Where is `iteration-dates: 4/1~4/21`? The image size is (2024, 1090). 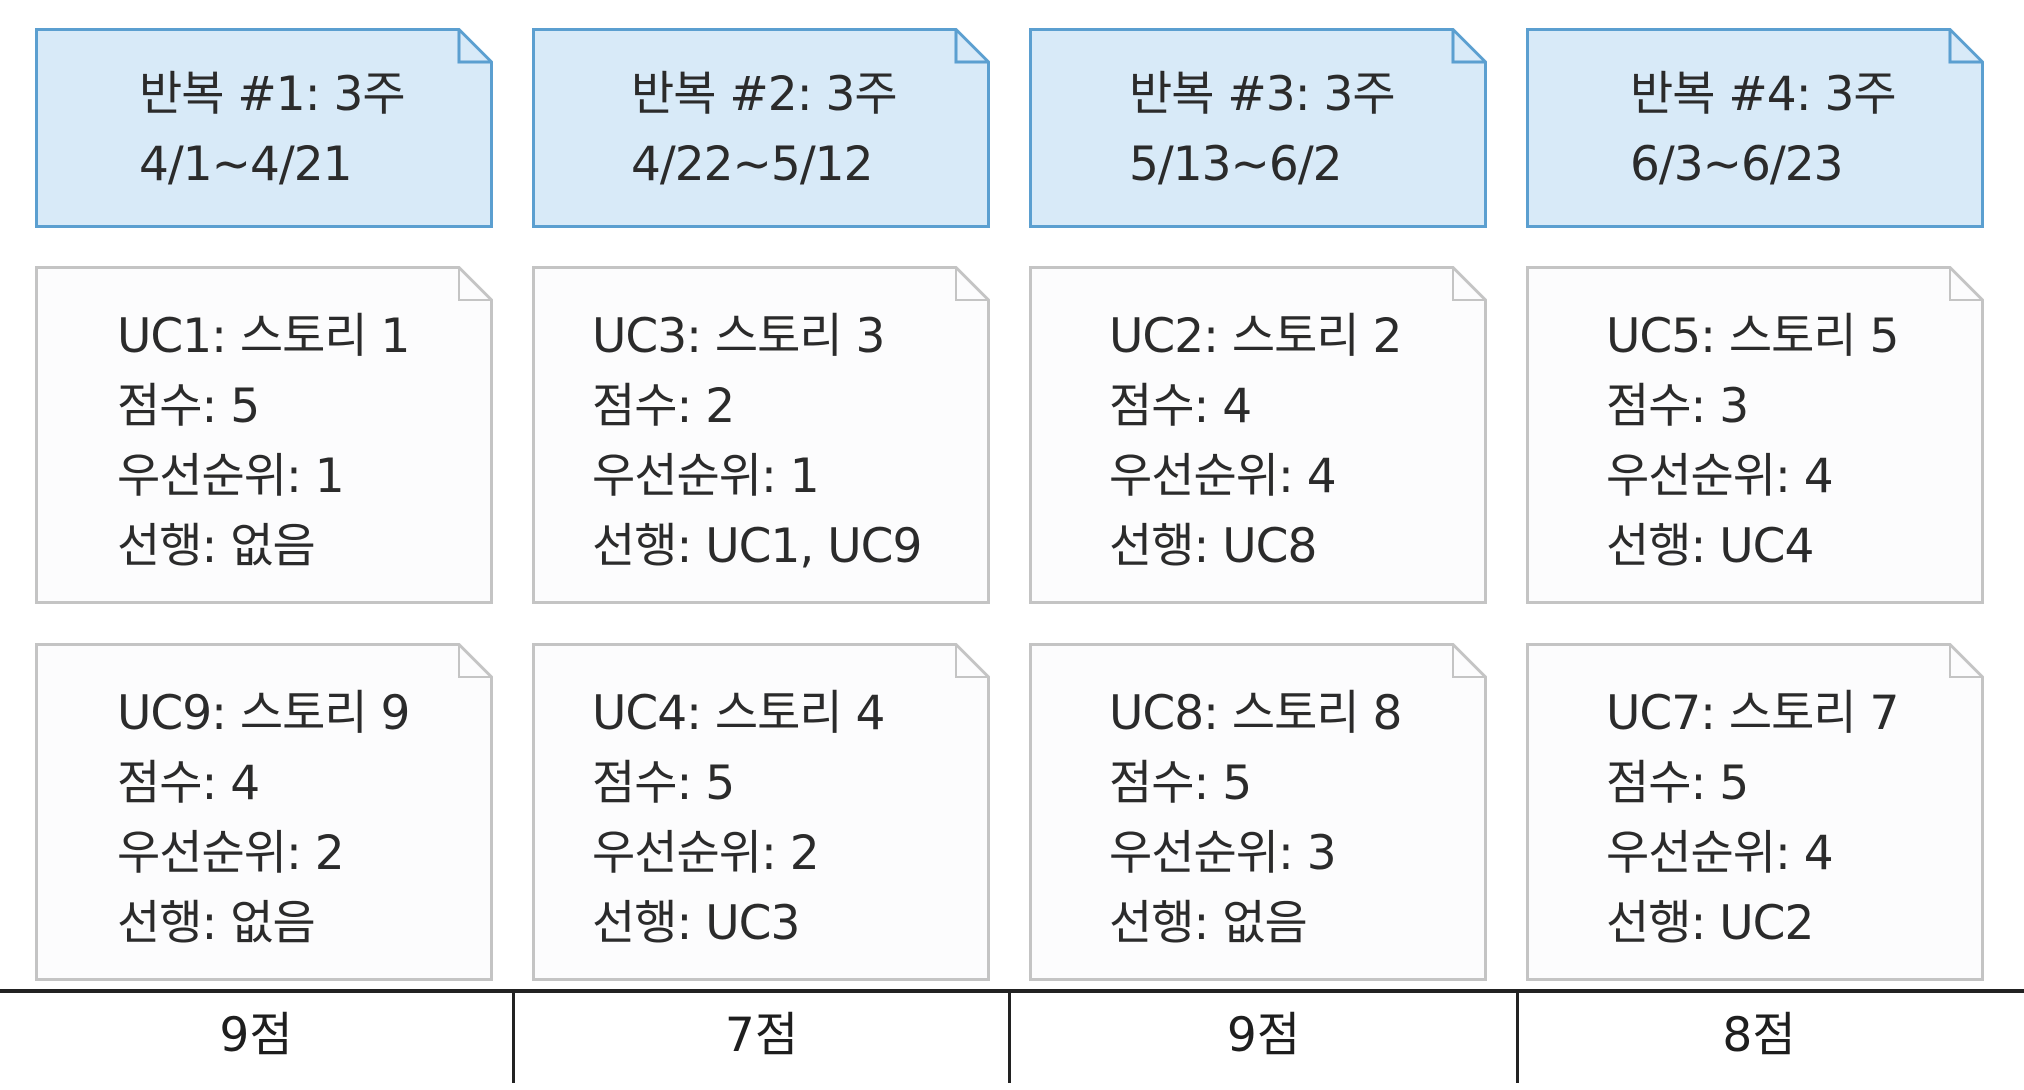 iteration-dates: 4/1~4/21 is located at coordinates (246, 164).